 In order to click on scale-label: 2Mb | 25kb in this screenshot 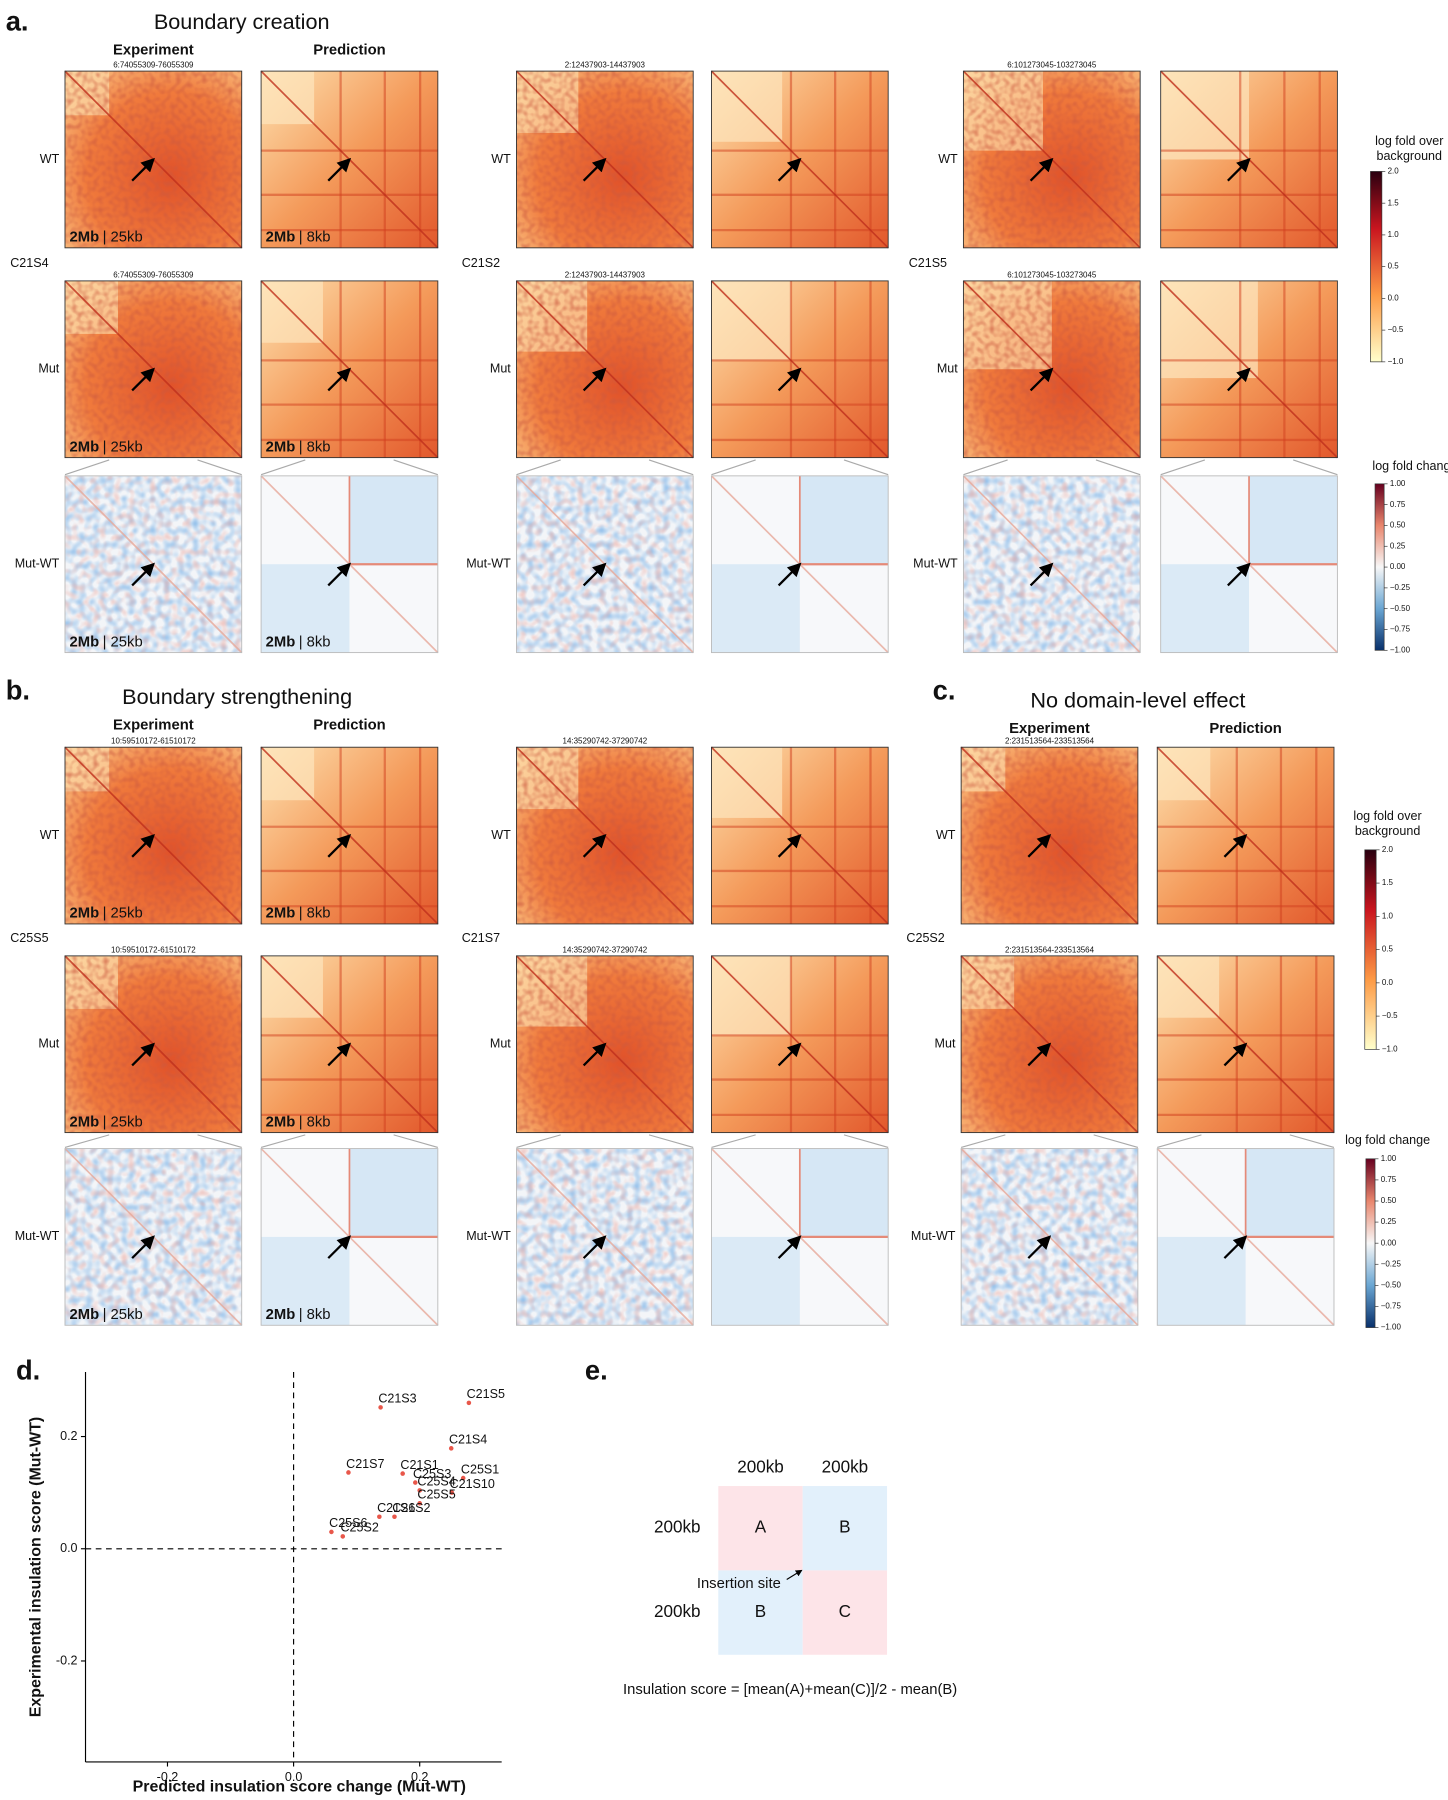, I will do `click(106, 642)`.